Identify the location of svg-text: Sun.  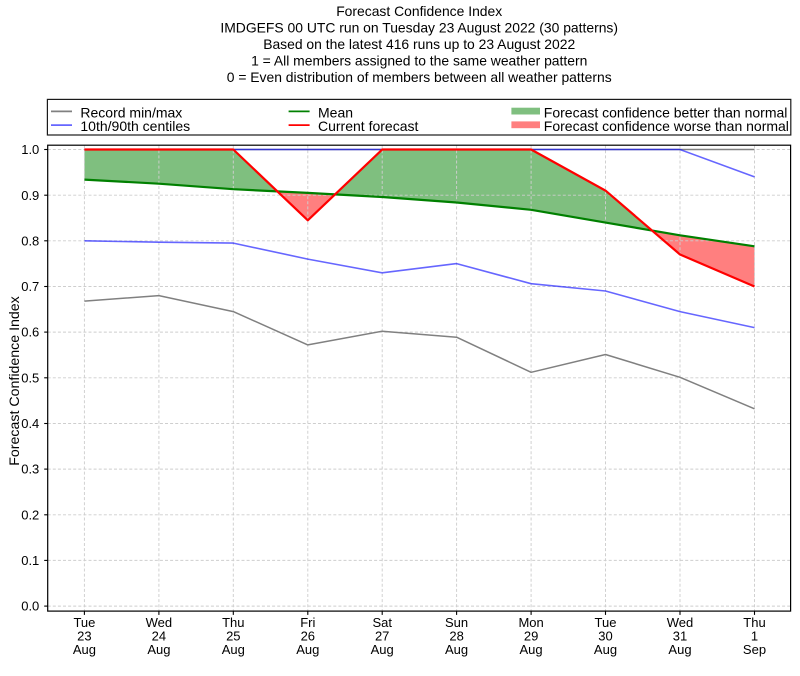
(456, 622).